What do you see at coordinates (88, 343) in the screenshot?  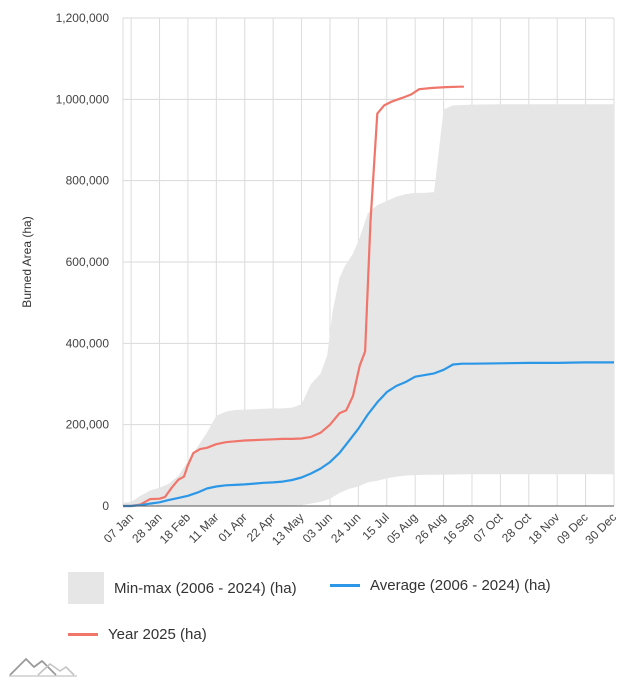 I see `y-tick-label: 400,000` at bounding box center [88, 343].